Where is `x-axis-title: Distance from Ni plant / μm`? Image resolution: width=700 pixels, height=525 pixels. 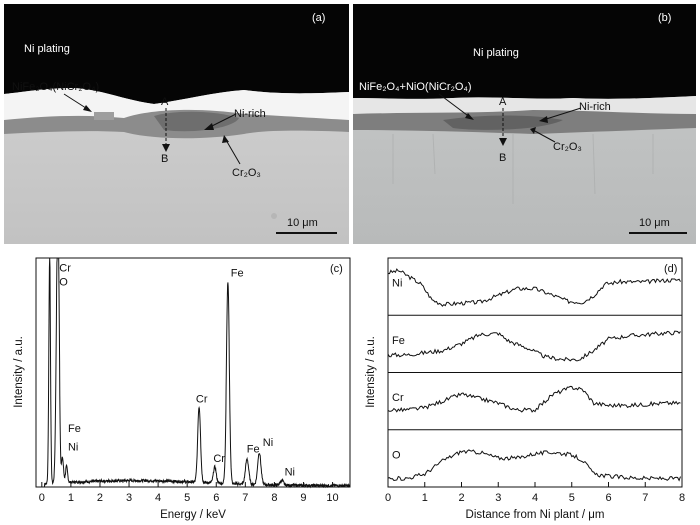
x-axis-title: Distance from Ni plant / μm is located at coordinates (535, 515).